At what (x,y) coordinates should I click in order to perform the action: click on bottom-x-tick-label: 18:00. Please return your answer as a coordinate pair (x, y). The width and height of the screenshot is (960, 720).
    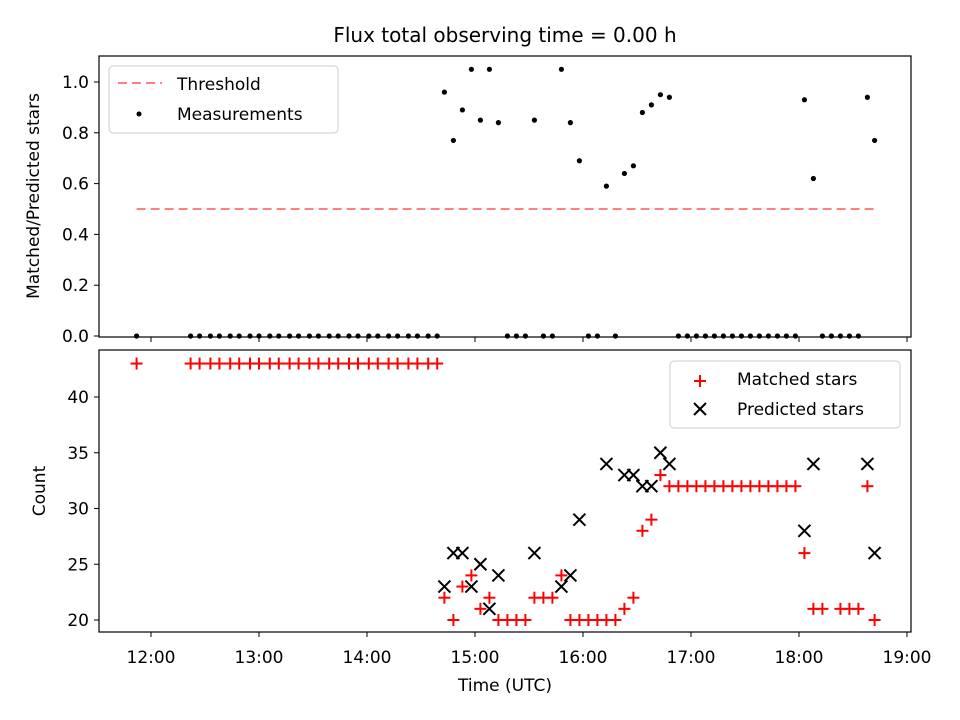
    Looking at the image, I should click on (799, 658).